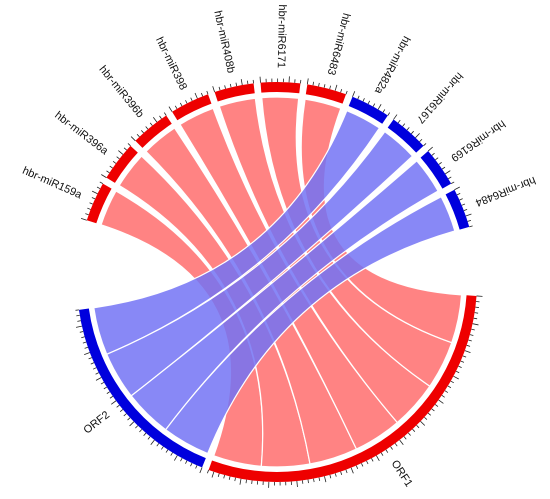 This screenshot has height=499, width=550. What do you see at coordinates (338, 44) in the screenshot?
I see `segment-label: hbr-miR6483` at bounding box center [338, 44].